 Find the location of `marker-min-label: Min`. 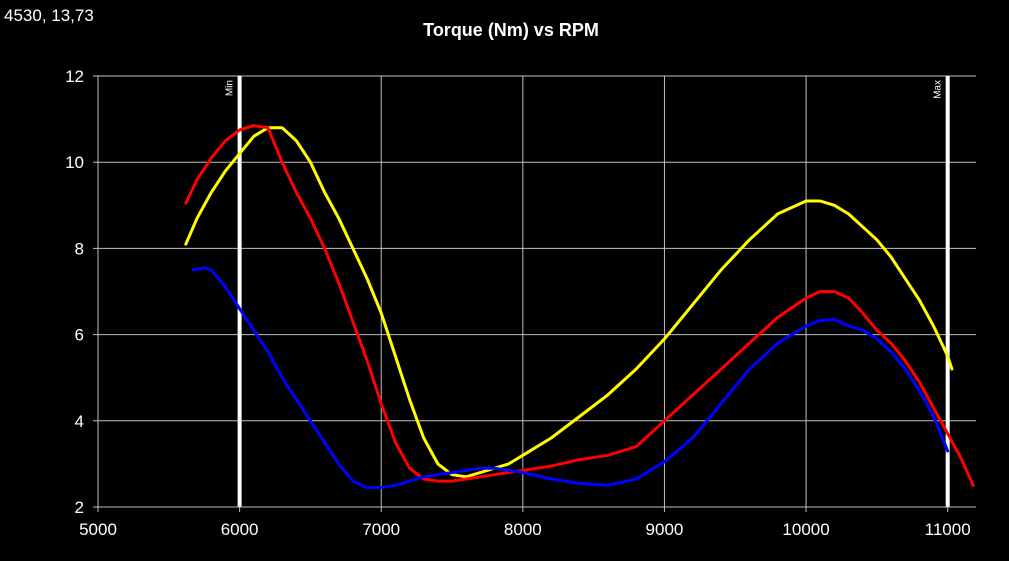

marker-min-label: Min is located at coordinates (230, 88).